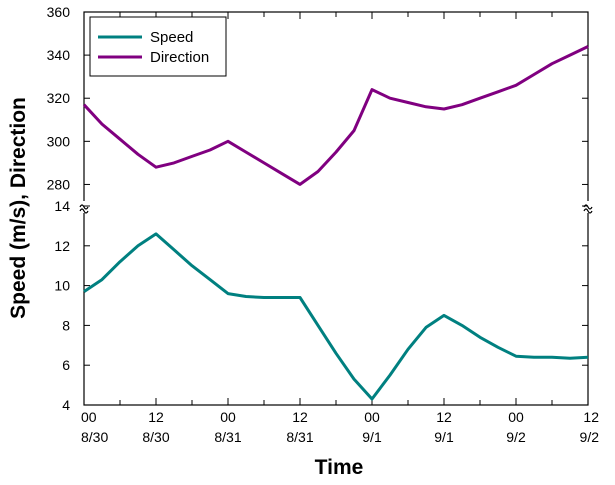 The height and width of the screenshot is (485, 615). What do you see at coordinates (18, 208) in the screenshot?
I see `y-axis-title: Speed (m/s), Direction` at bounding box center [18, 208].